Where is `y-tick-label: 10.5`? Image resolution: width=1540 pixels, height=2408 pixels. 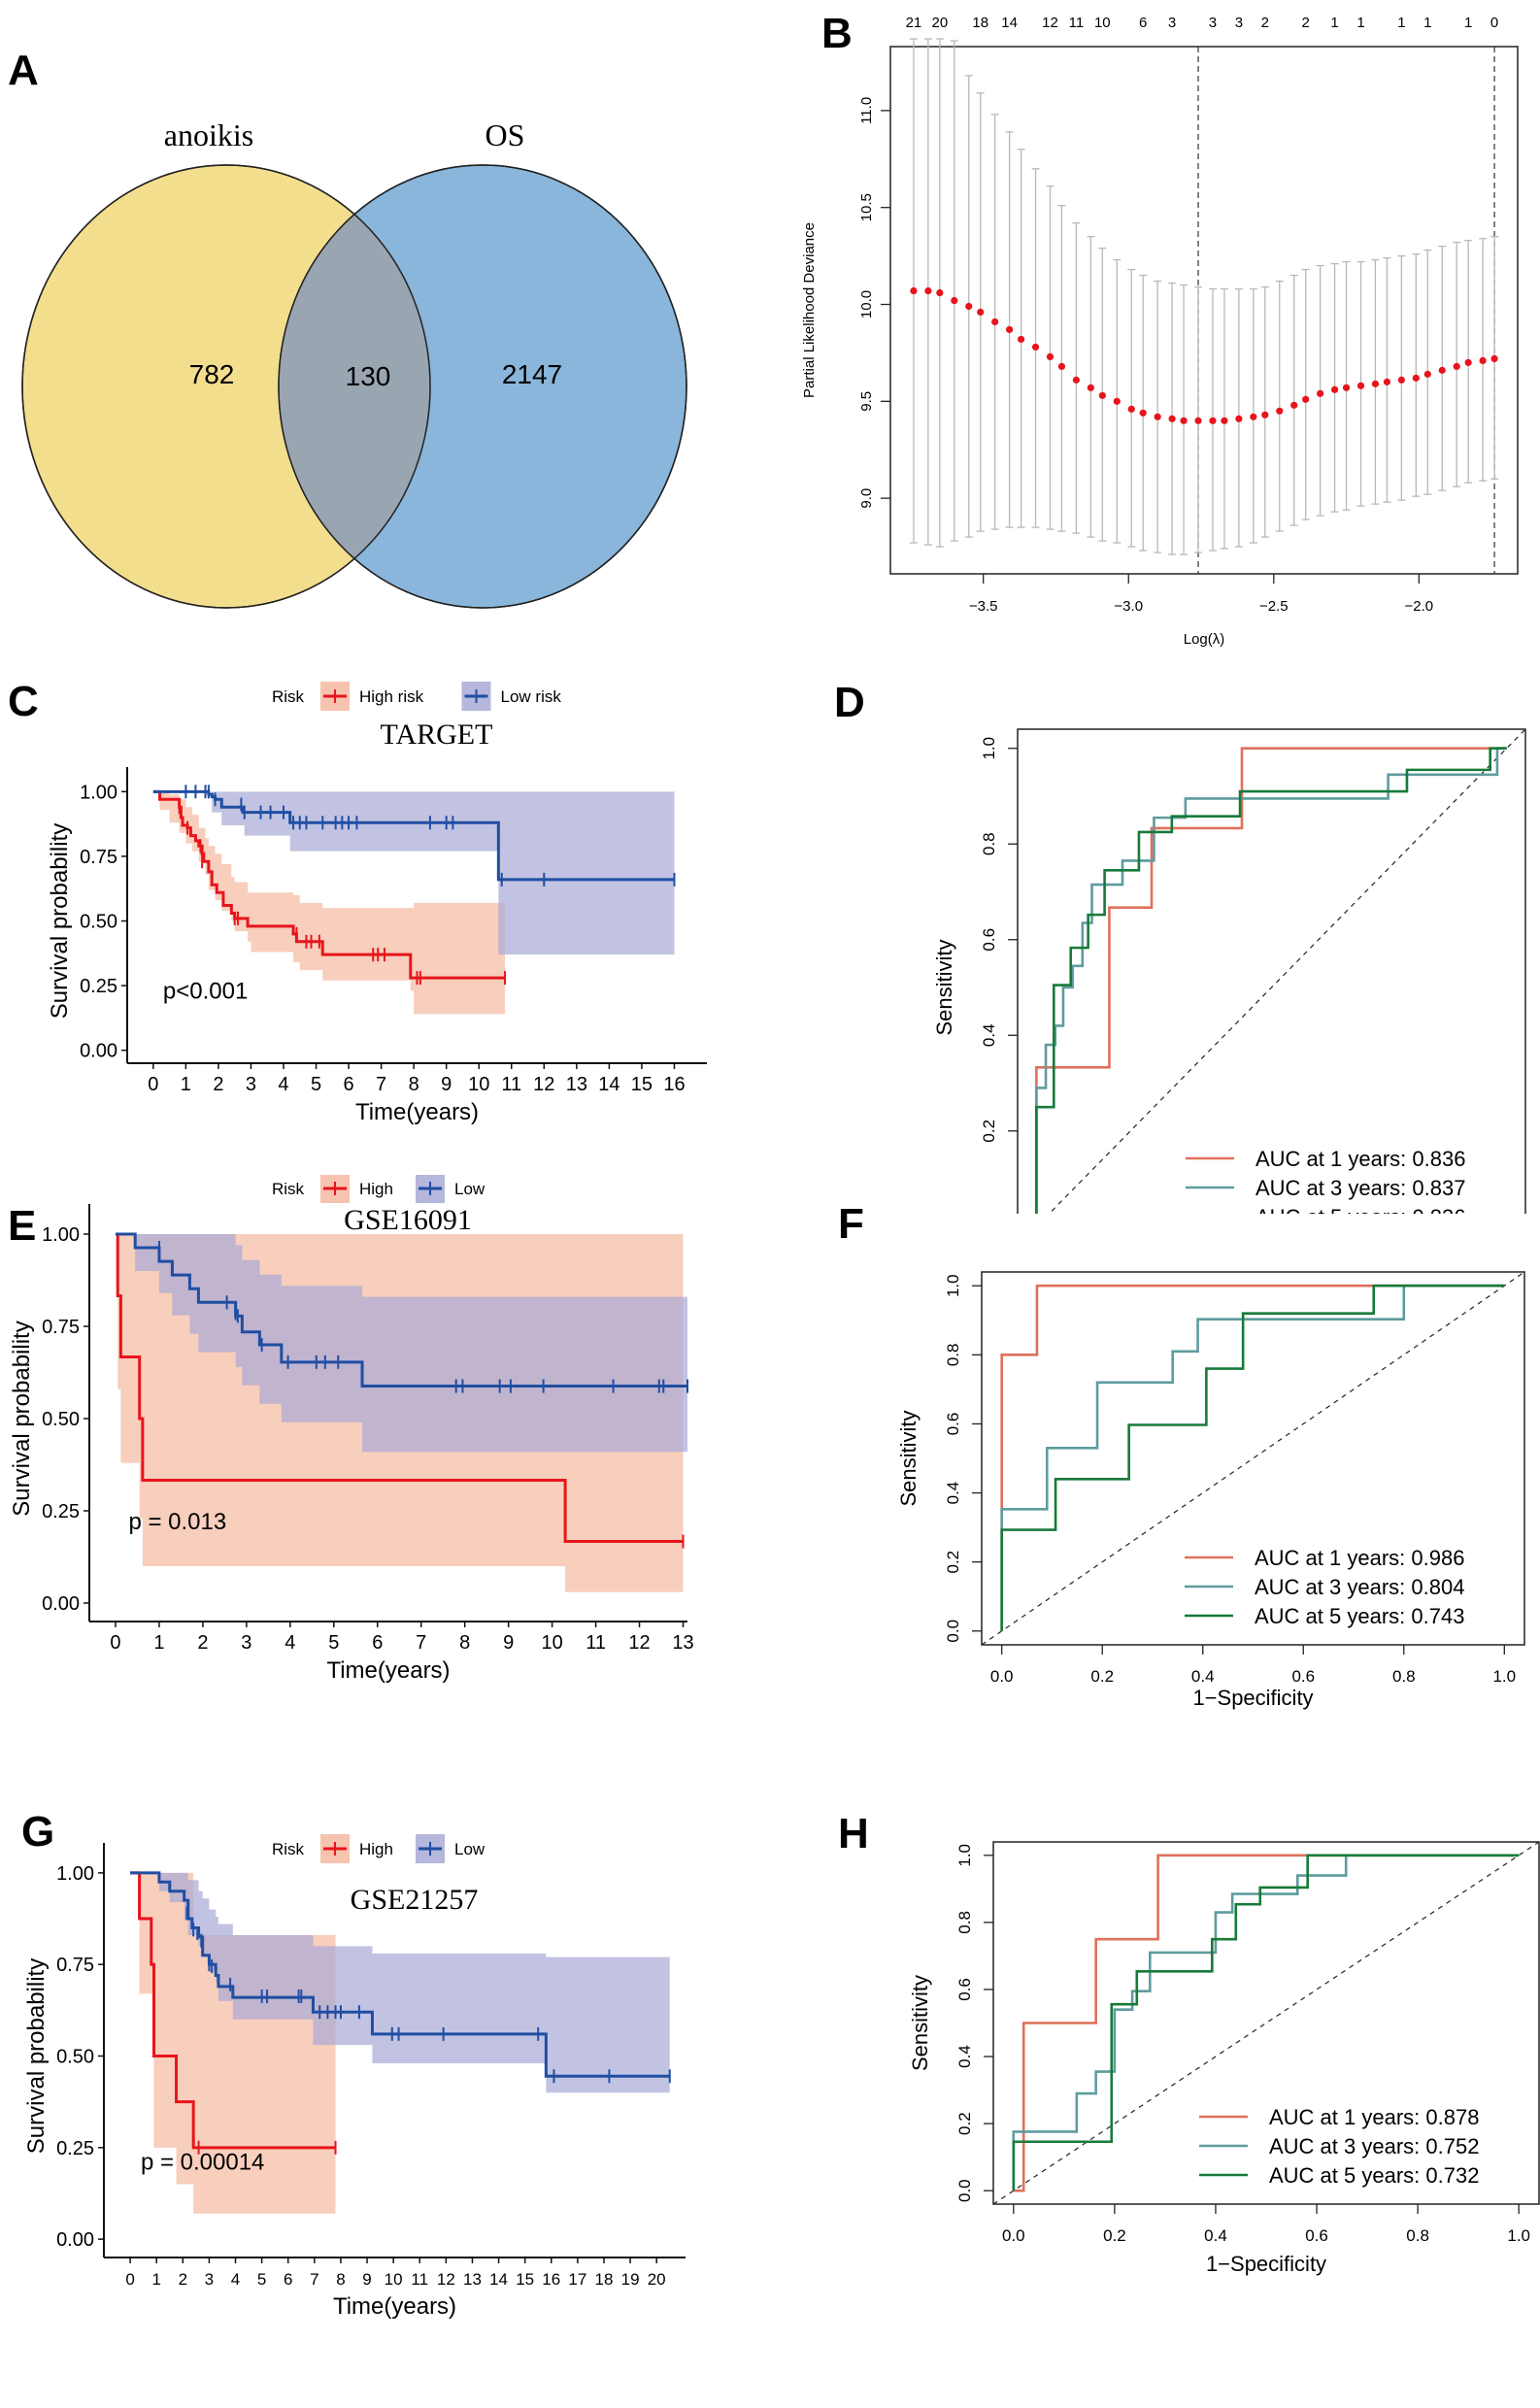 y-tick-label: 10.5 is located at coordinates (866, 207).